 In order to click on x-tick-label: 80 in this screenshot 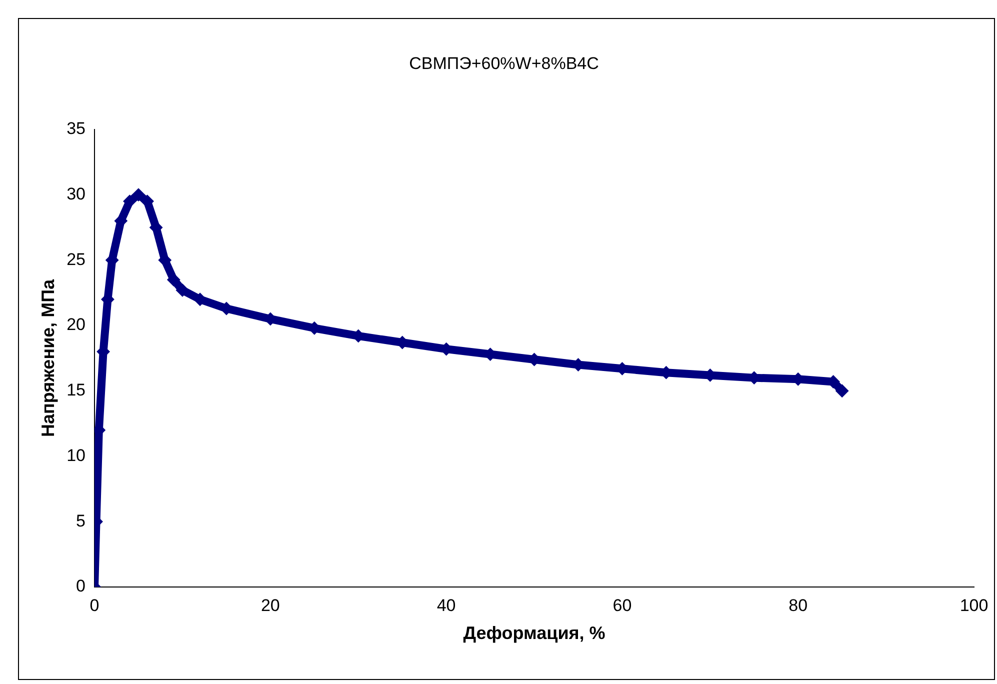, I will do `click(798, 605)`.